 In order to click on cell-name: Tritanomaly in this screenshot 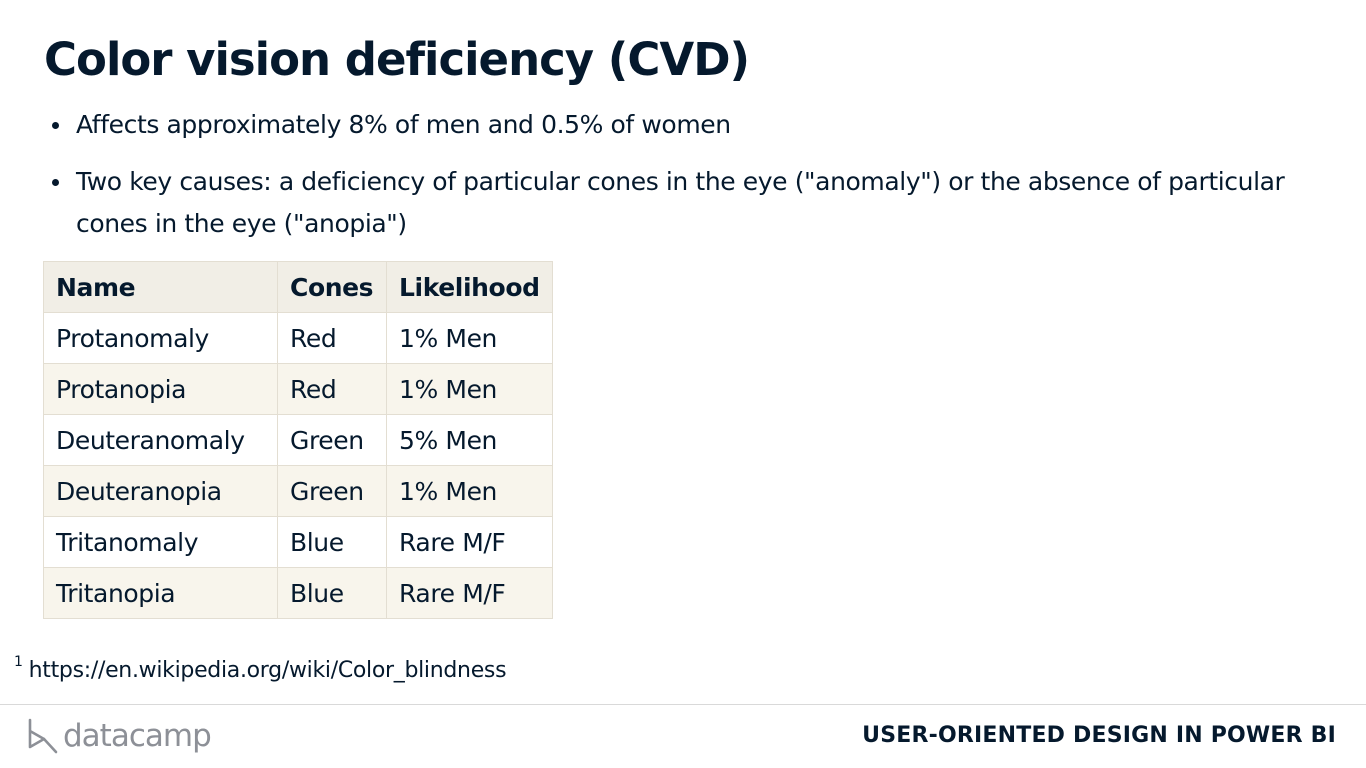, I will do `click(160, 542)`.